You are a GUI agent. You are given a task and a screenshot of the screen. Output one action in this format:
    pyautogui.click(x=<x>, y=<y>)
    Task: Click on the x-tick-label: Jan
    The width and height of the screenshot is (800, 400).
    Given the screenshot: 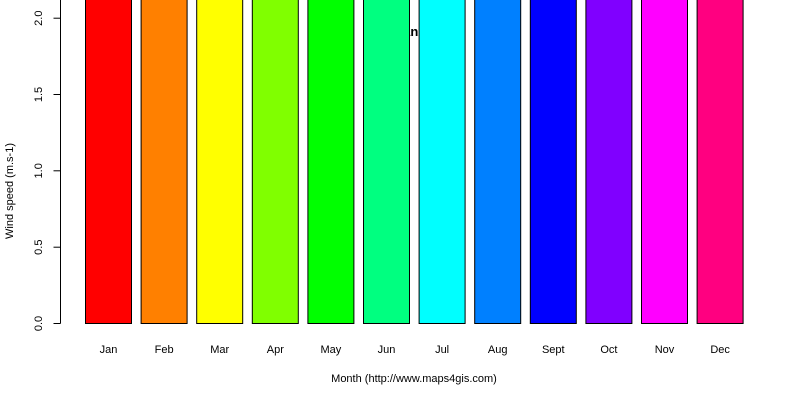 What is the action you would take?
    pyautogui.click(x=109, y=350)
    